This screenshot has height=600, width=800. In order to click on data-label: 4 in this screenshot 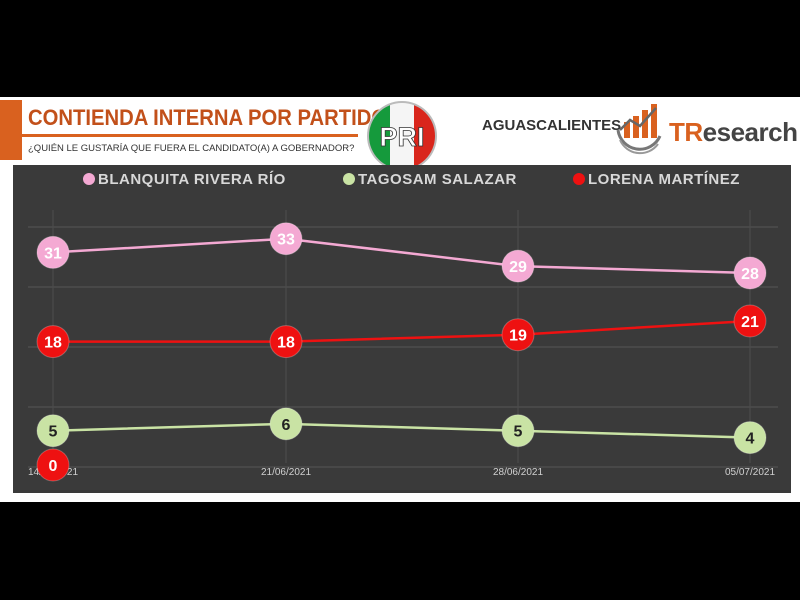, I will do `click(750, 439)`.